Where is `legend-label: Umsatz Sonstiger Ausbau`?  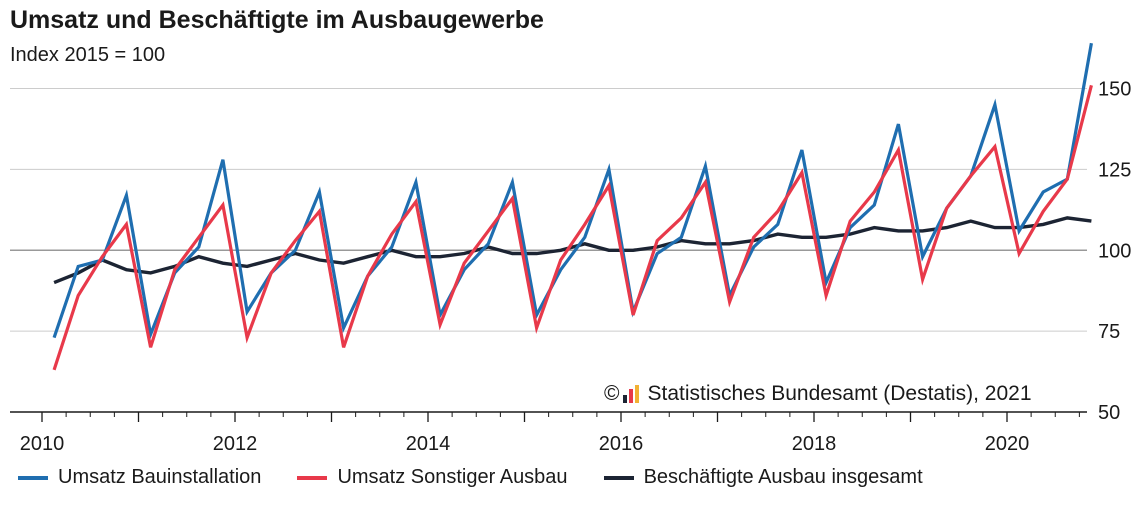
legend-label: Umsatz Sonstiger Ausbau is located at coordinates (452, 477).